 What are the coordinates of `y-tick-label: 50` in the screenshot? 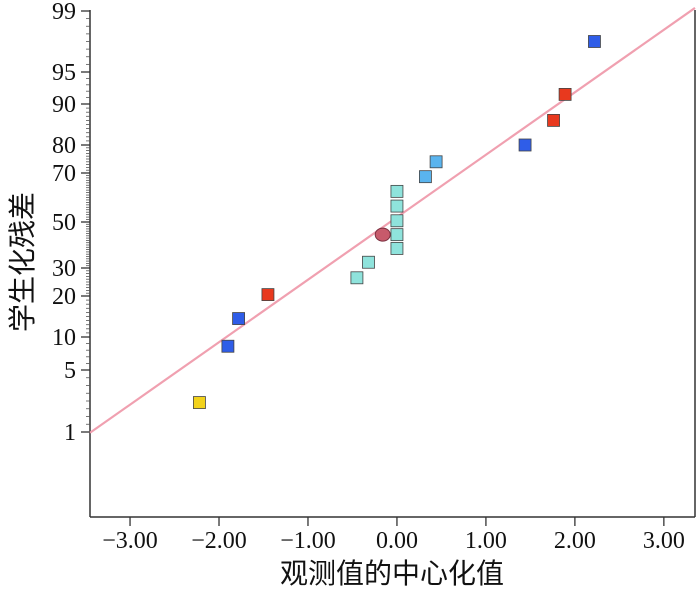 It's located at (64, 223).